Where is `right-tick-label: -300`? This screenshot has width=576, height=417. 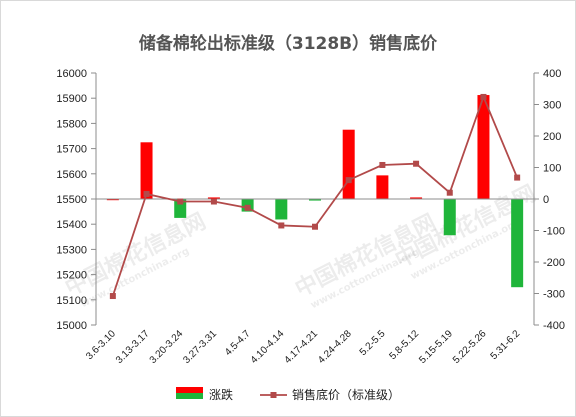 right-tick-label: -300 is located at coordinates (554, 295).